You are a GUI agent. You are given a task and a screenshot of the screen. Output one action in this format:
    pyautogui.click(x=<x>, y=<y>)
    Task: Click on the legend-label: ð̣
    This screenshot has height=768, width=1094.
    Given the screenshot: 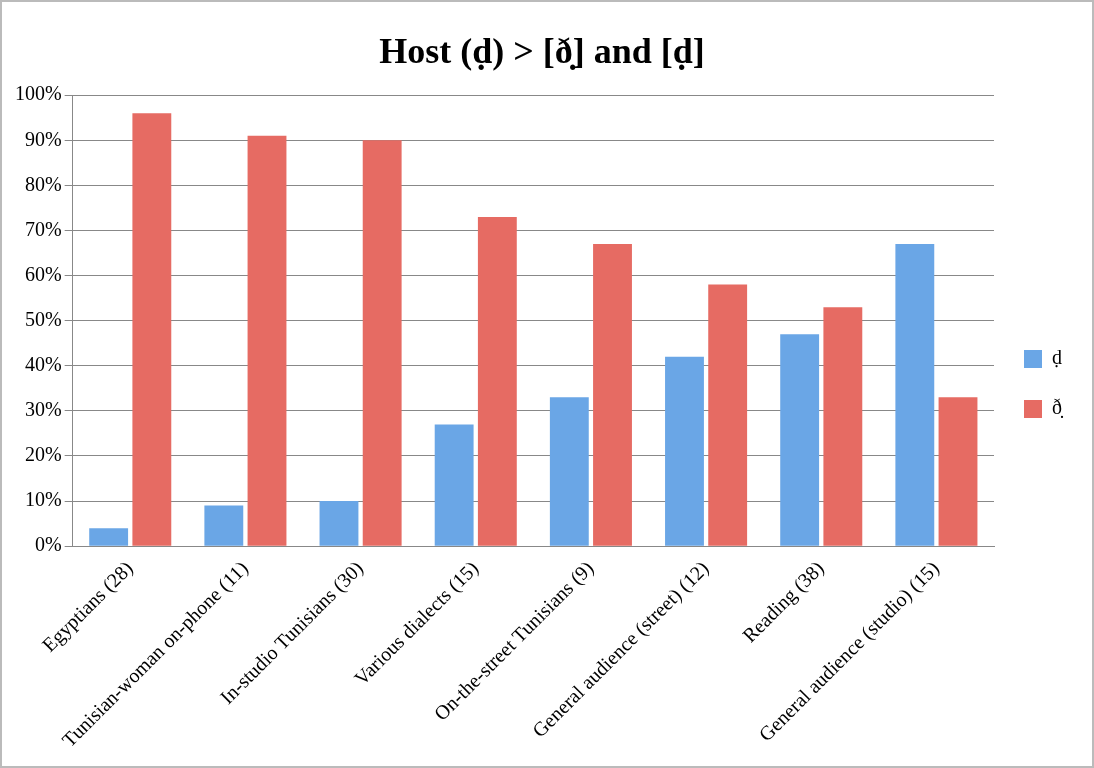 What is the action you would take?
    pyautogui.click(x=1058, y=407)
    